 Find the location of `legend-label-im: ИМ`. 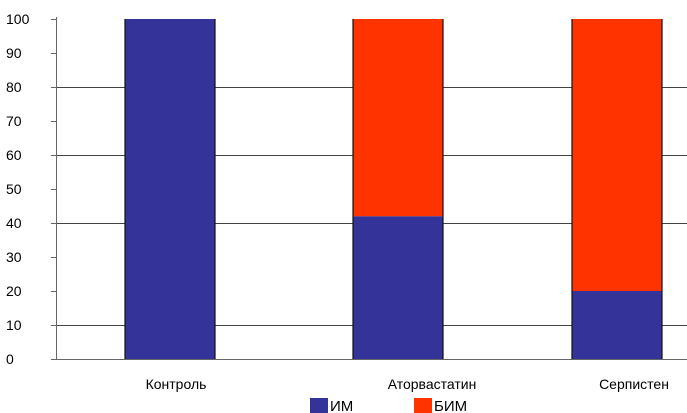

legend-label-im: ИМ is located at coordinates (341, 405).